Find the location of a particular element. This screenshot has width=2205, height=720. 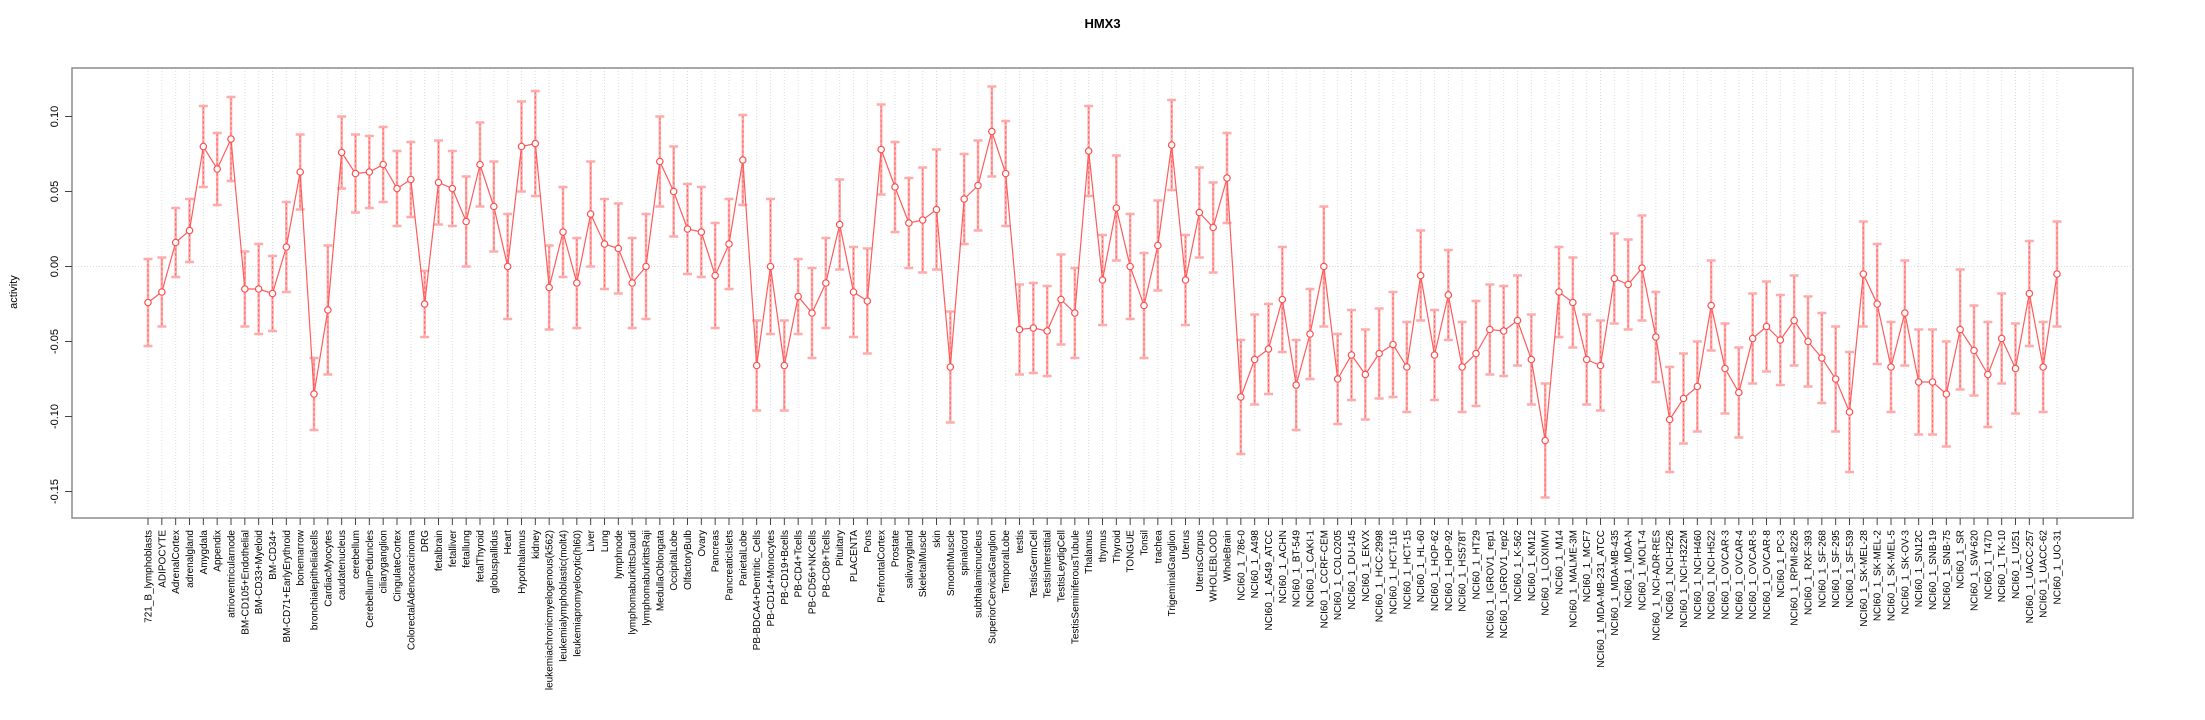

x-tick-label: NCI60_1_RPMI-8226 is located at coordinates (1795, 578).